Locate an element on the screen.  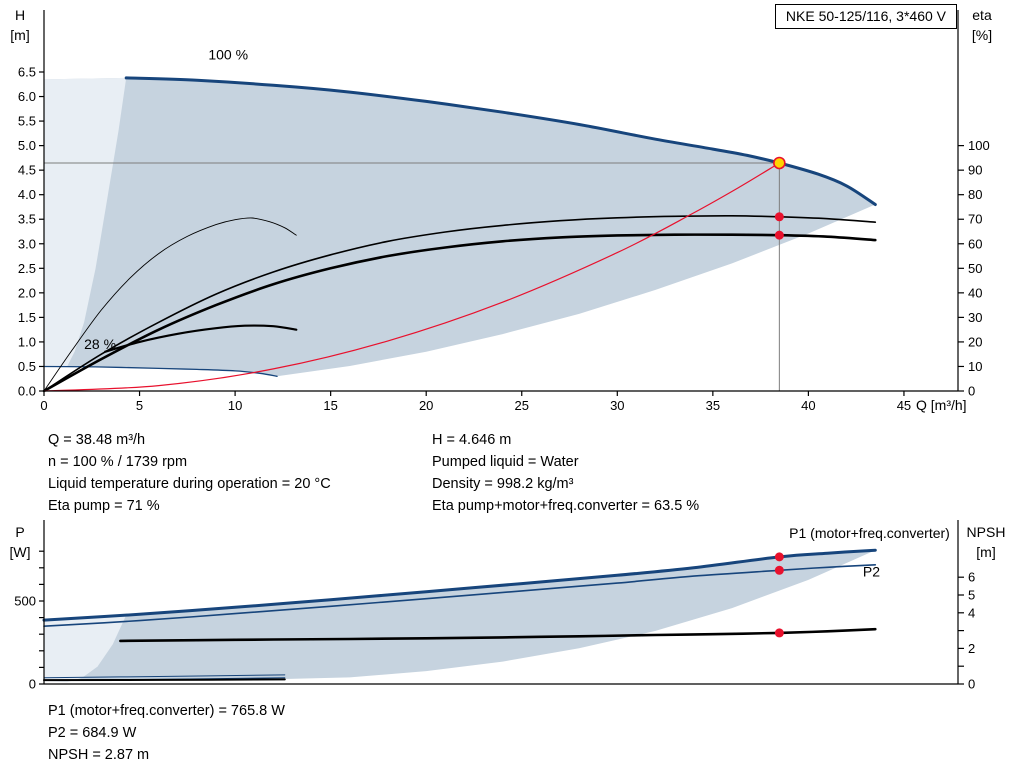
y-right-axis-title: eta is located at coordinates (982, 15).